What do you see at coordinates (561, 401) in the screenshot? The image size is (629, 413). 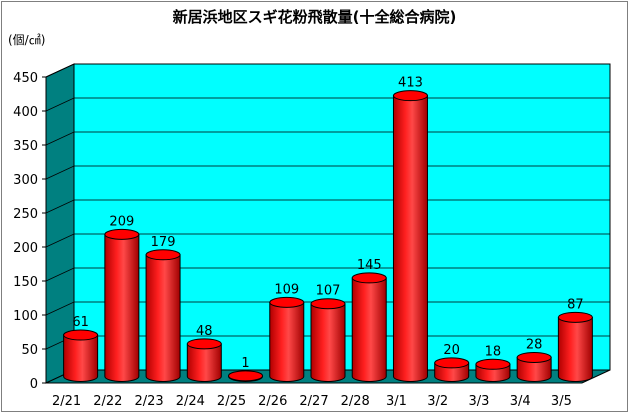 I see `x-tick-label: 3/5` at bounding box center [561, 401].